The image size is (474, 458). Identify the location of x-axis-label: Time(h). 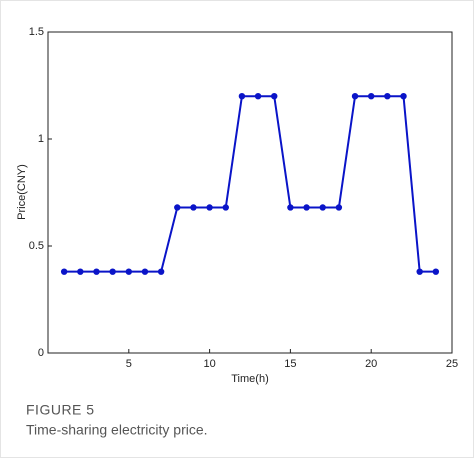
(249, 379).